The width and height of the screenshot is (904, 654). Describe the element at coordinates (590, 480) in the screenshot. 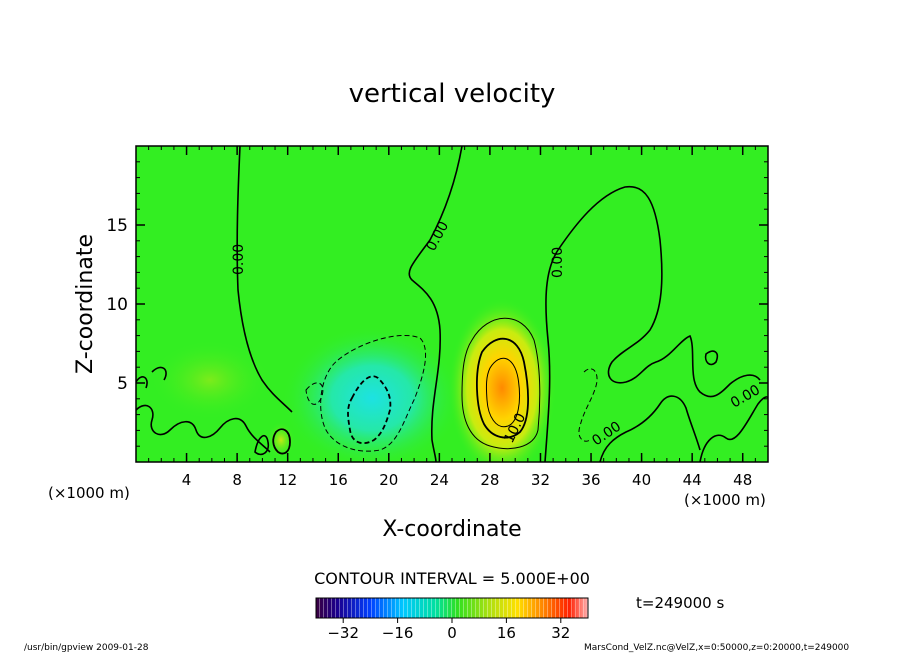

I see `x-tick-label: 36` at that location.